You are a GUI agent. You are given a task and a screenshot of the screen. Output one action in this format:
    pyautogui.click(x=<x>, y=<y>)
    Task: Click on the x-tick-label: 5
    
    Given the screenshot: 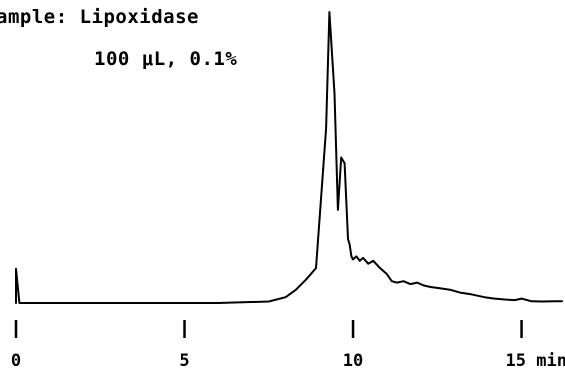 What is the action you would take?
    pyautogui.click(x=184, y=361)
    